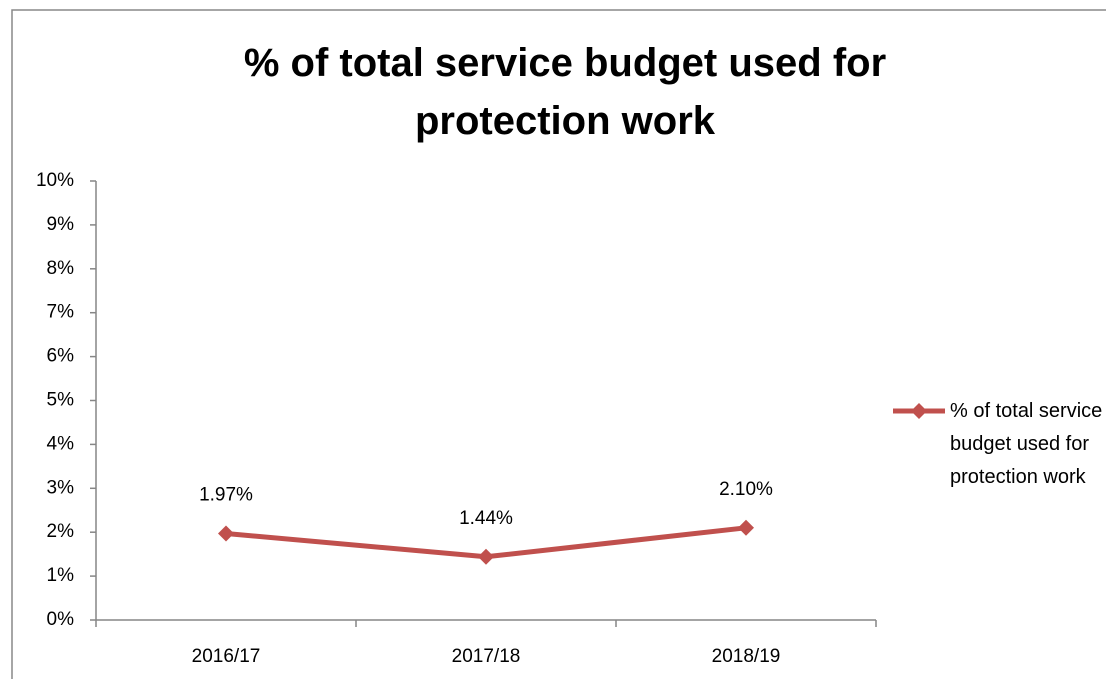 This screenshot has height=679, width=1106. I want to click on x-tick-label: 2016/17, so click(226, 656).